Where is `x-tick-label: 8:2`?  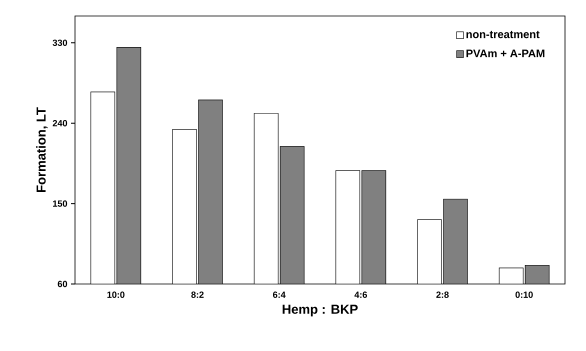
x-tick-label: 8:2 is located at coordinates (197, 295).